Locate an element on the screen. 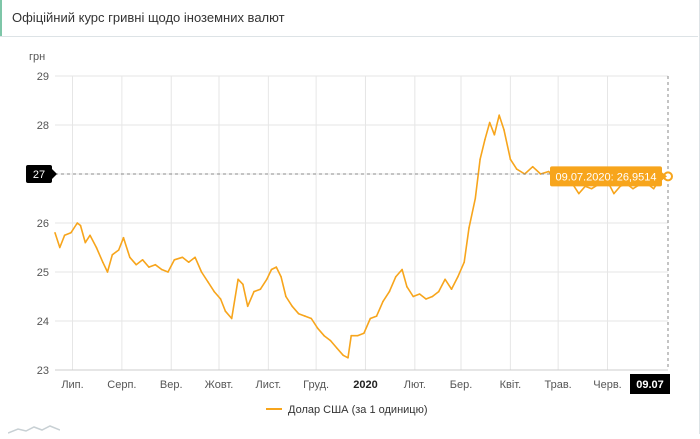  x-tick-label: 2020 is located at coordinates (365, 385).